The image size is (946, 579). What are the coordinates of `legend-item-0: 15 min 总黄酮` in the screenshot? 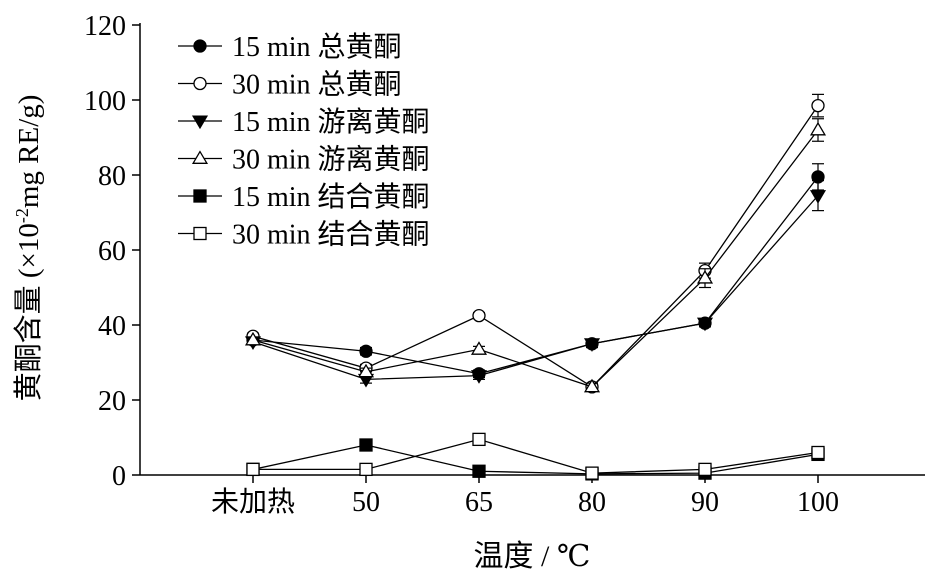 It's located at (290, 47).